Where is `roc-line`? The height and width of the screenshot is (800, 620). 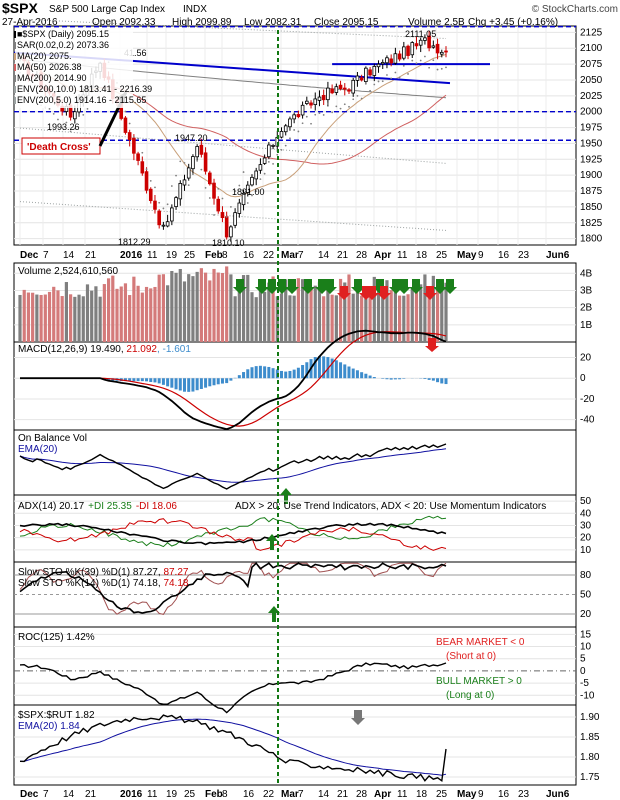
roc-line is located at coordinates (233, 688).